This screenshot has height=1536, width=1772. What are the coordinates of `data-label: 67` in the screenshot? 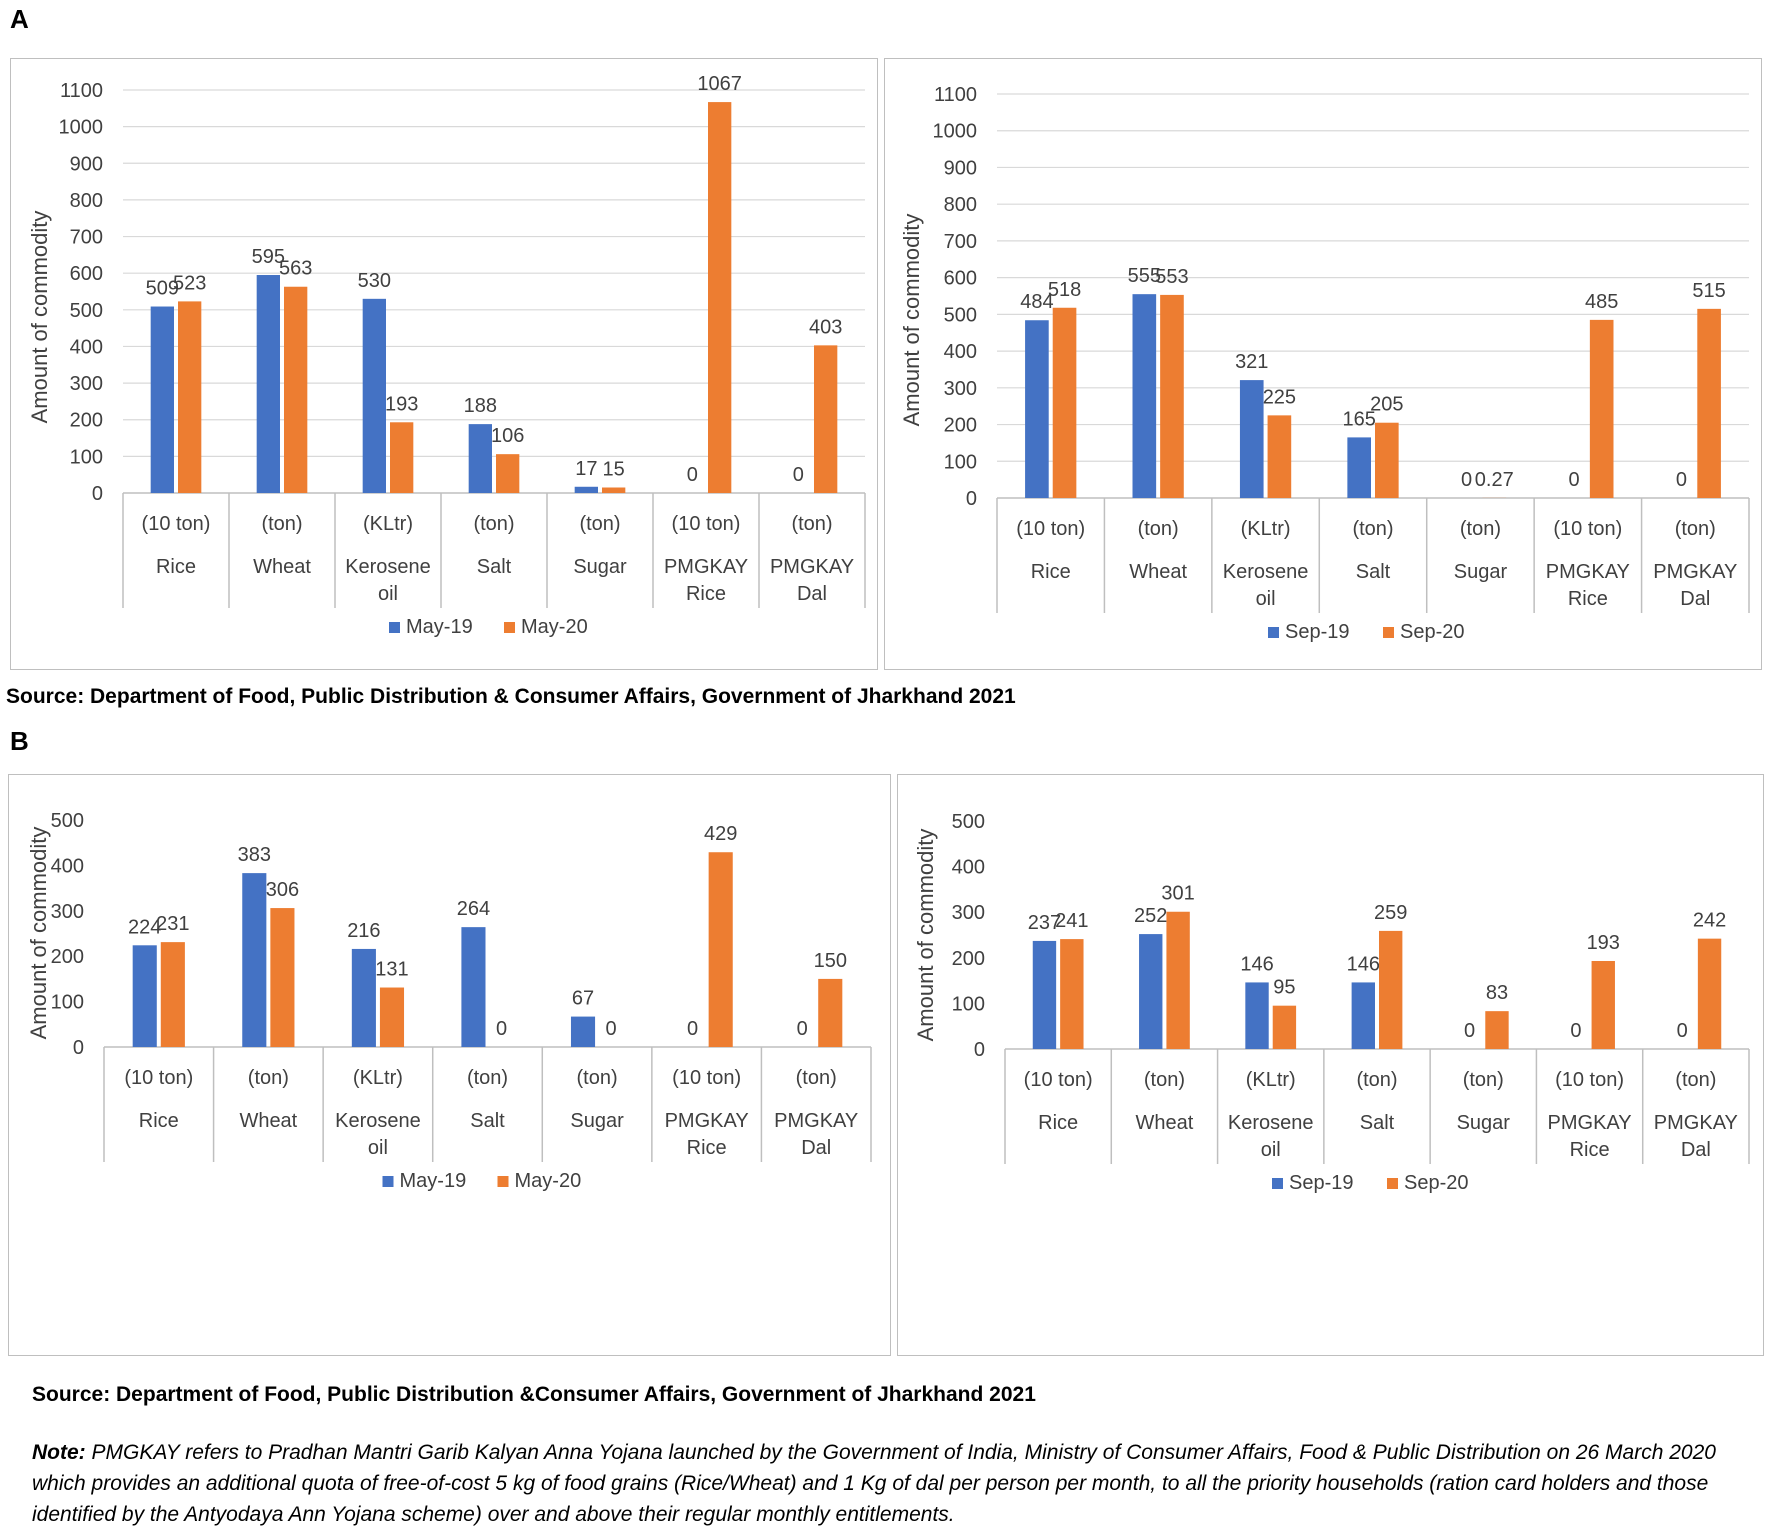 It's located at (583, 999).